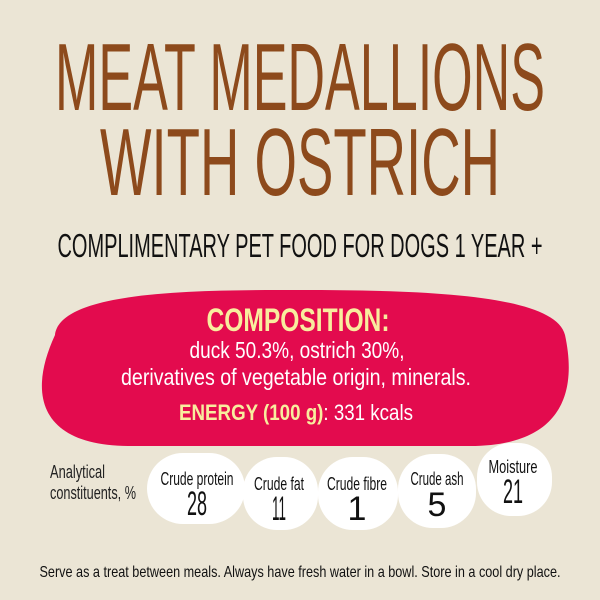  I want to click on constituent-label: Crude protein, so click(197, 479).